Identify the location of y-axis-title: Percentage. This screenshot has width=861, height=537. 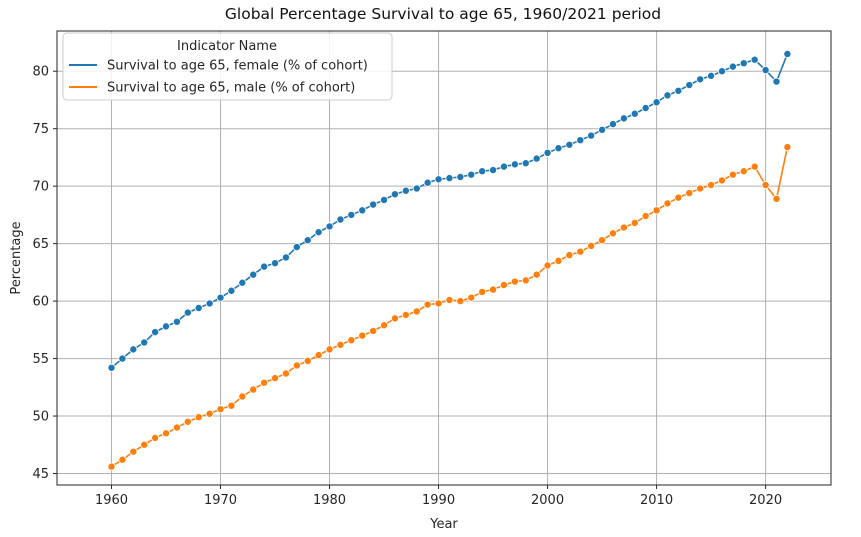
(16, 257).